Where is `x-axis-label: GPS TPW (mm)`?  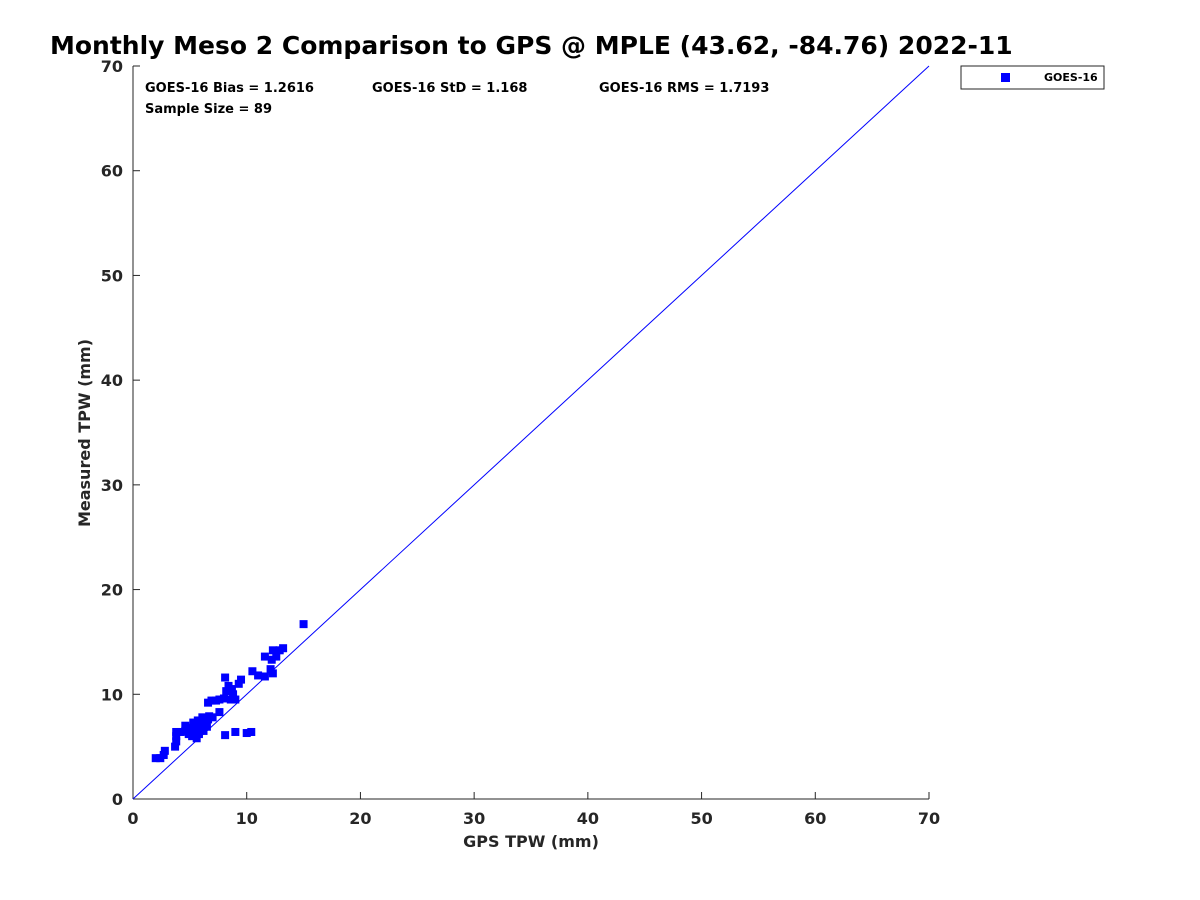
x-axis-label: GPS TPW (mm) is located at coordinates (531, 841).